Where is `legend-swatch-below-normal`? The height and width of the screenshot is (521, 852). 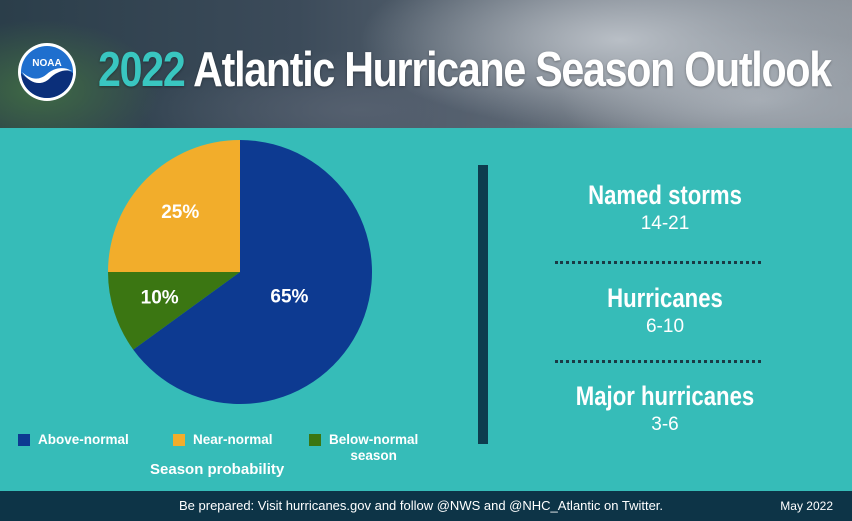
legend-swatch-below-normal is located at coordinates (315, 440).